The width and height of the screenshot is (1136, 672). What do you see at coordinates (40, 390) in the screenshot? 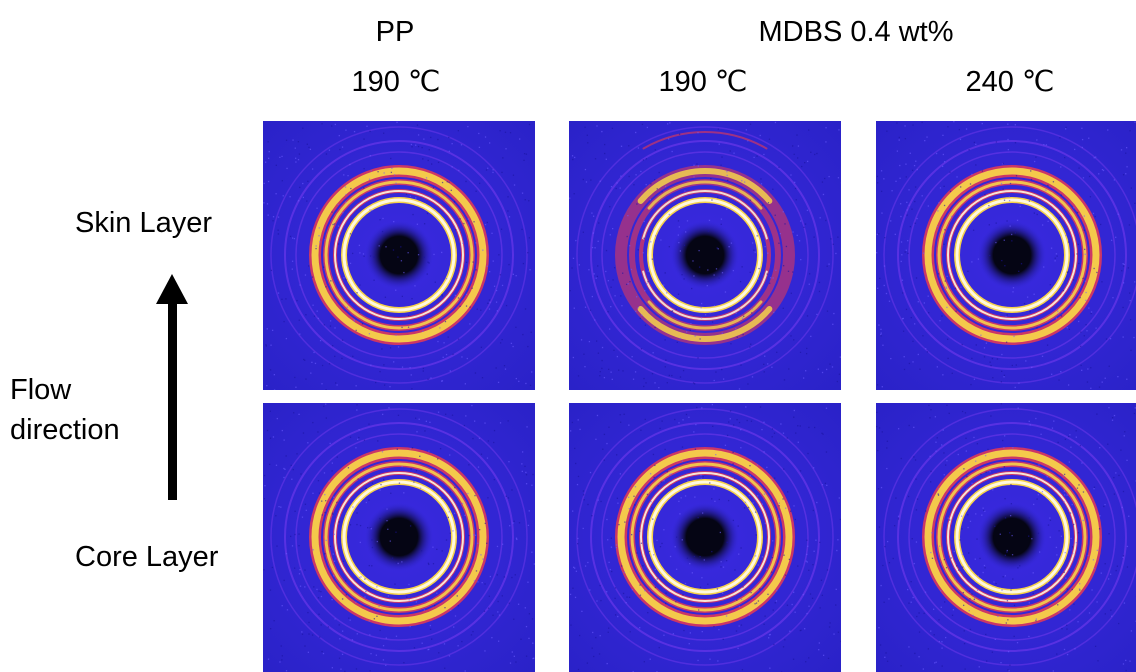
I see `flow-label-line1: Flow` at bounding box center [40, 390].